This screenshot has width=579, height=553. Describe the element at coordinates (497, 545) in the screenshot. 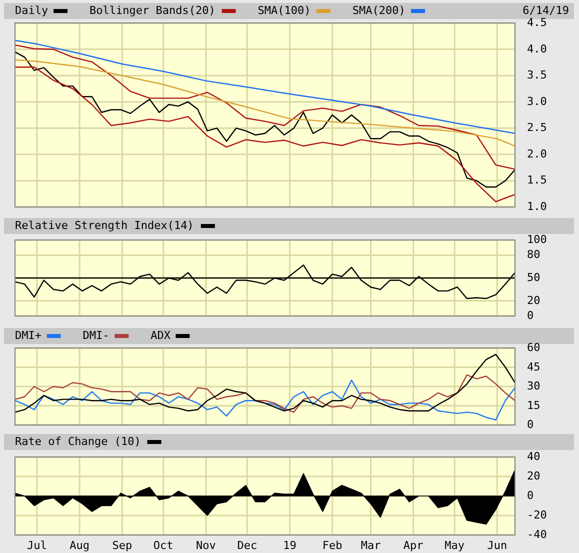

I see `x-tick-label: Jun` at that location.